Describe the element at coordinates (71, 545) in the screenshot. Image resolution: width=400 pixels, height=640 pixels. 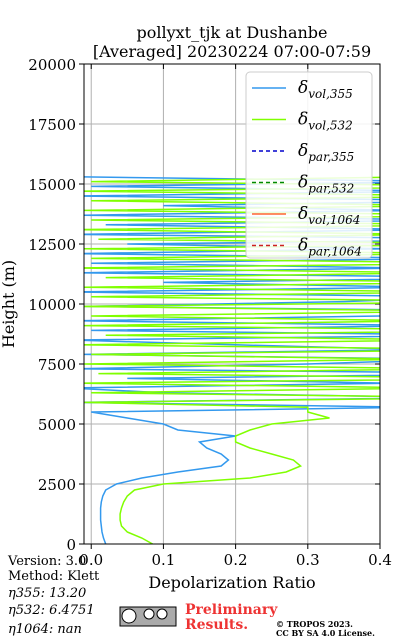
I see `y-tick-label: 0` at that location.